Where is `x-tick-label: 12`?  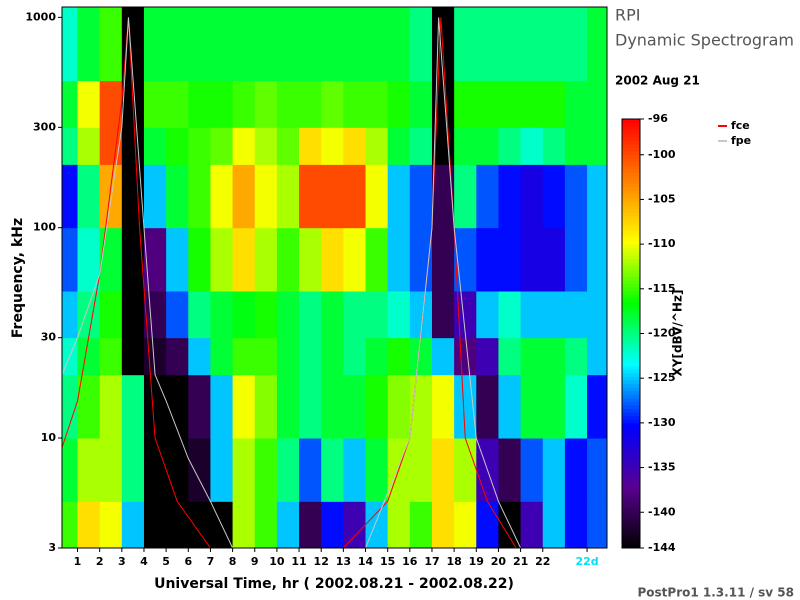
x-tick-label: 12 is located at coordinates (321, 561).